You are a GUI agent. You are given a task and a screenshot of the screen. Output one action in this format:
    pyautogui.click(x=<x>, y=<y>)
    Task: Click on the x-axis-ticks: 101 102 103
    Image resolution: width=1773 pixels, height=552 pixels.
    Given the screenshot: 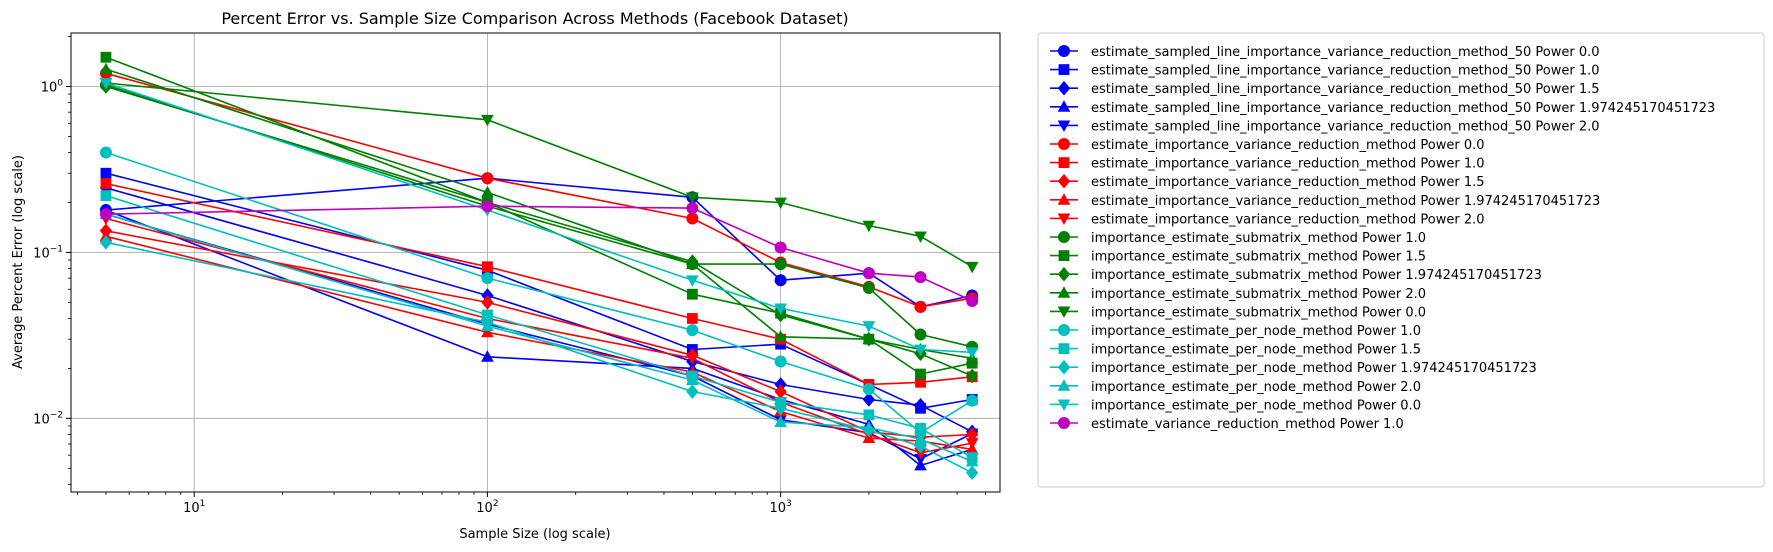 What is the action you would take?
    pyautogui.click(x=531, y=504)
    